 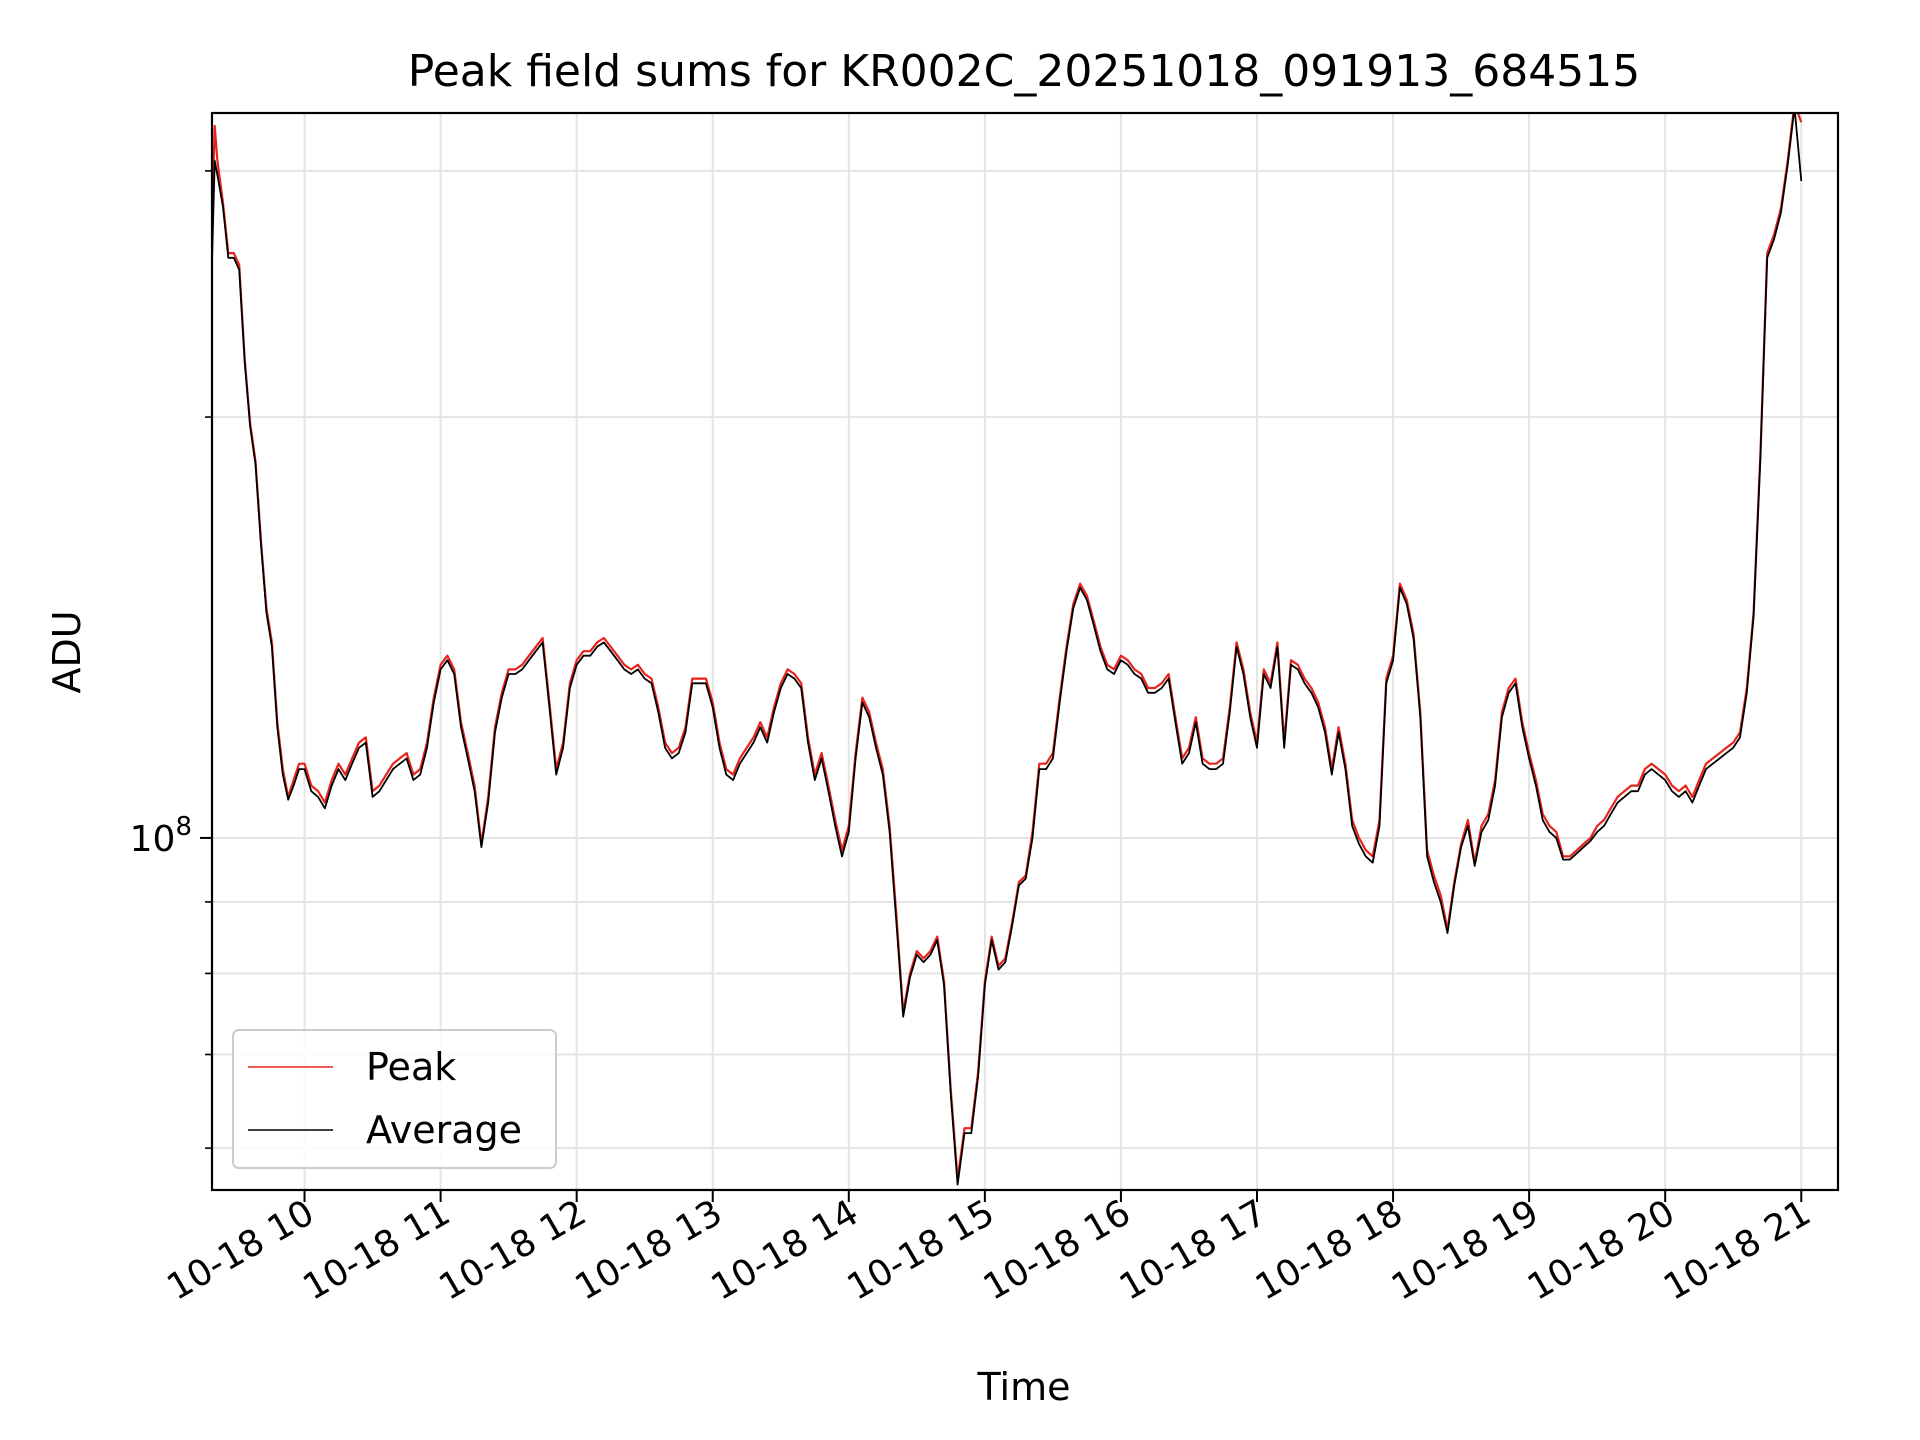 What do you see at coordinates (444, 1130) in the screenshot?
I see `legend-label-average: Average` at bounding box center [444, 1130].